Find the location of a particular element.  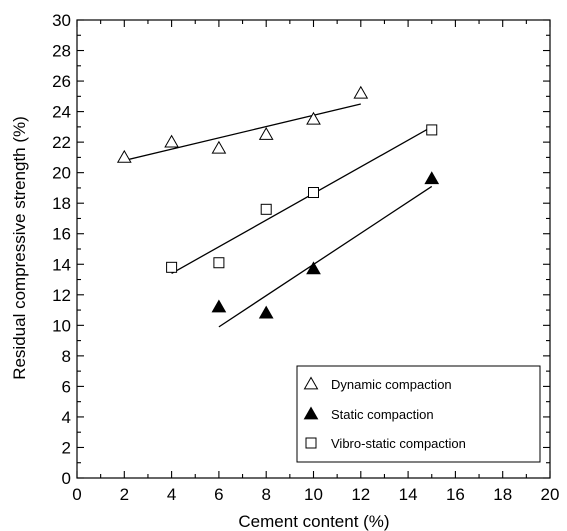

legend-box is located at coordinates (418, 414).